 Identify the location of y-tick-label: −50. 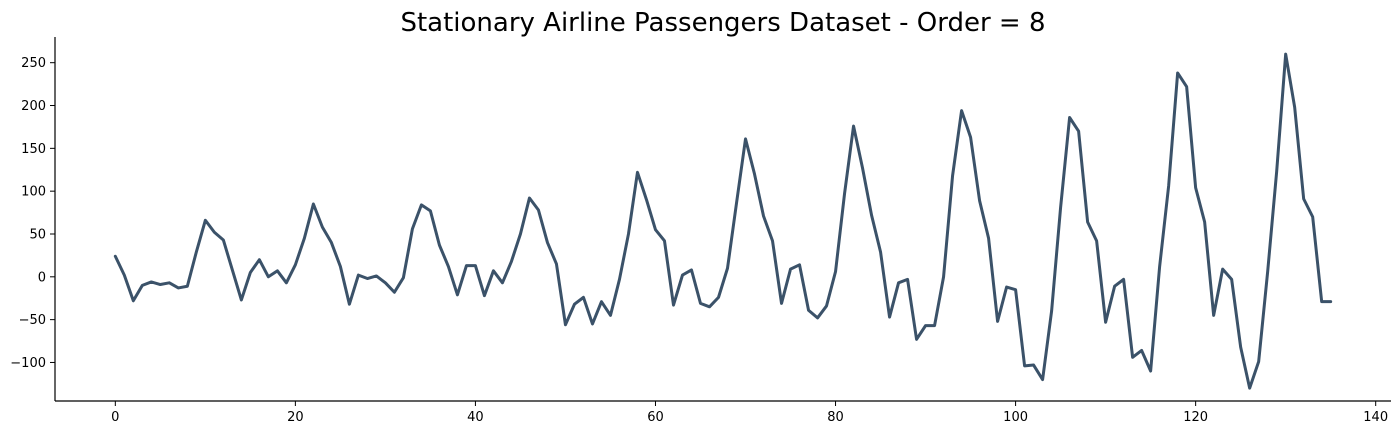
(32, 320).